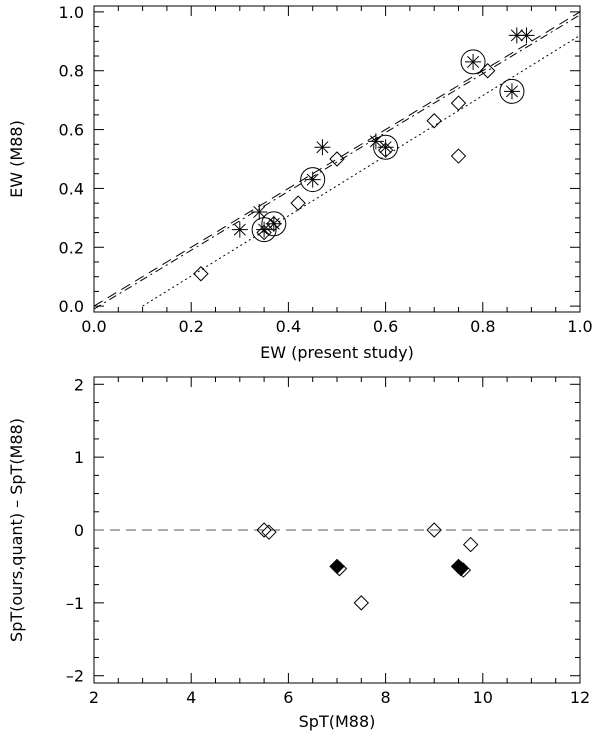 The height and width of the screenshot is (736, 600). Describe the element at coordinates (580, 697) in the screenshot. I see `x-tick-label: 12` at that location.